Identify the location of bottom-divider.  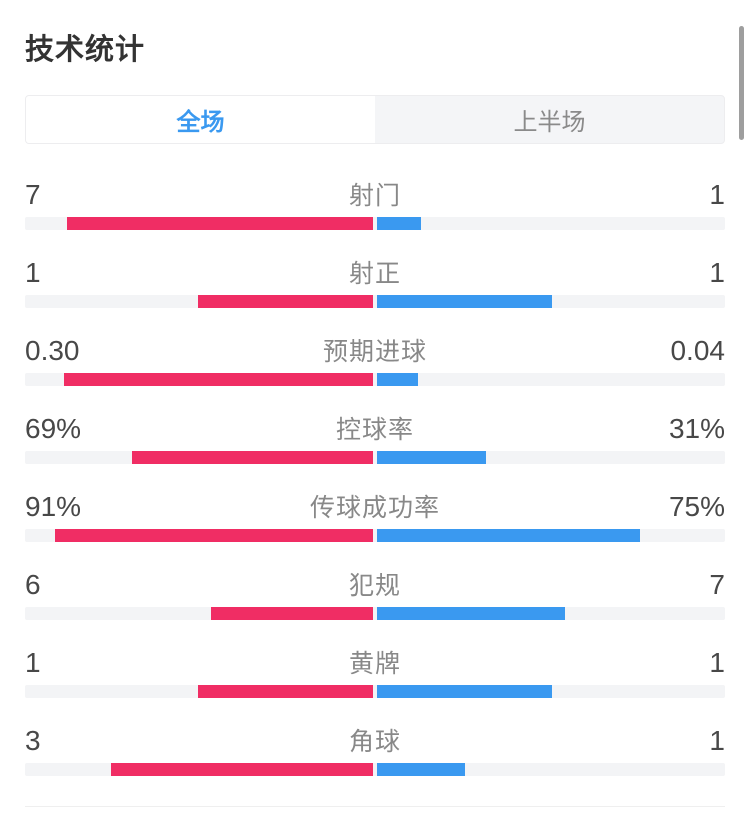
(375, 806).